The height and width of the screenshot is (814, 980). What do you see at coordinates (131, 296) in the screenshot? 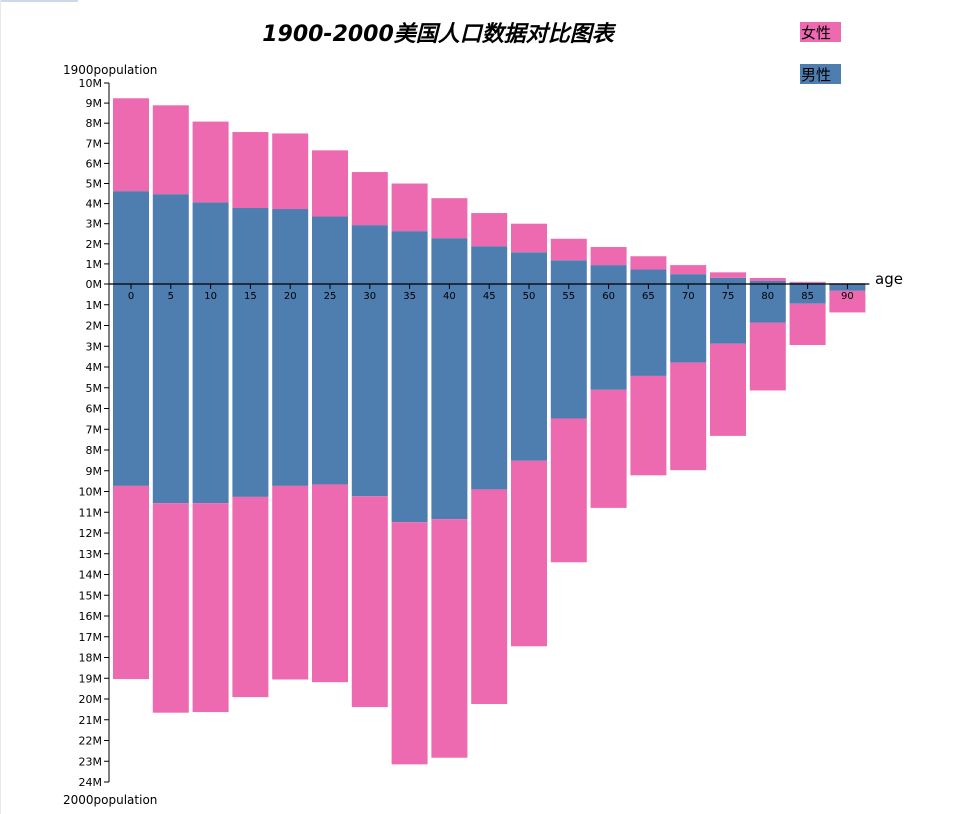
I see `x-tick-label-0: 0` at bounding box center [131, 296].